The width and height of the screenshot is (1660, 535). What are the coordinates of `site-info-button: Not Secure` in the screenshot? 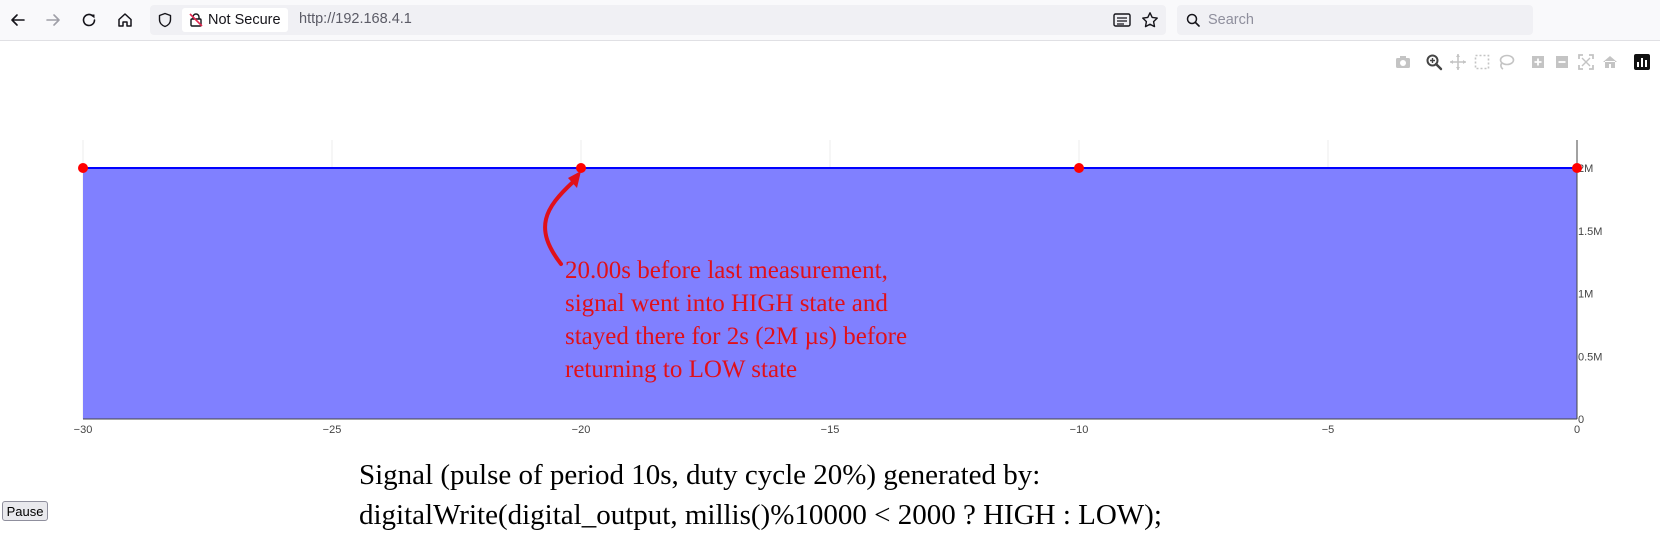 It's located at (235, 20).